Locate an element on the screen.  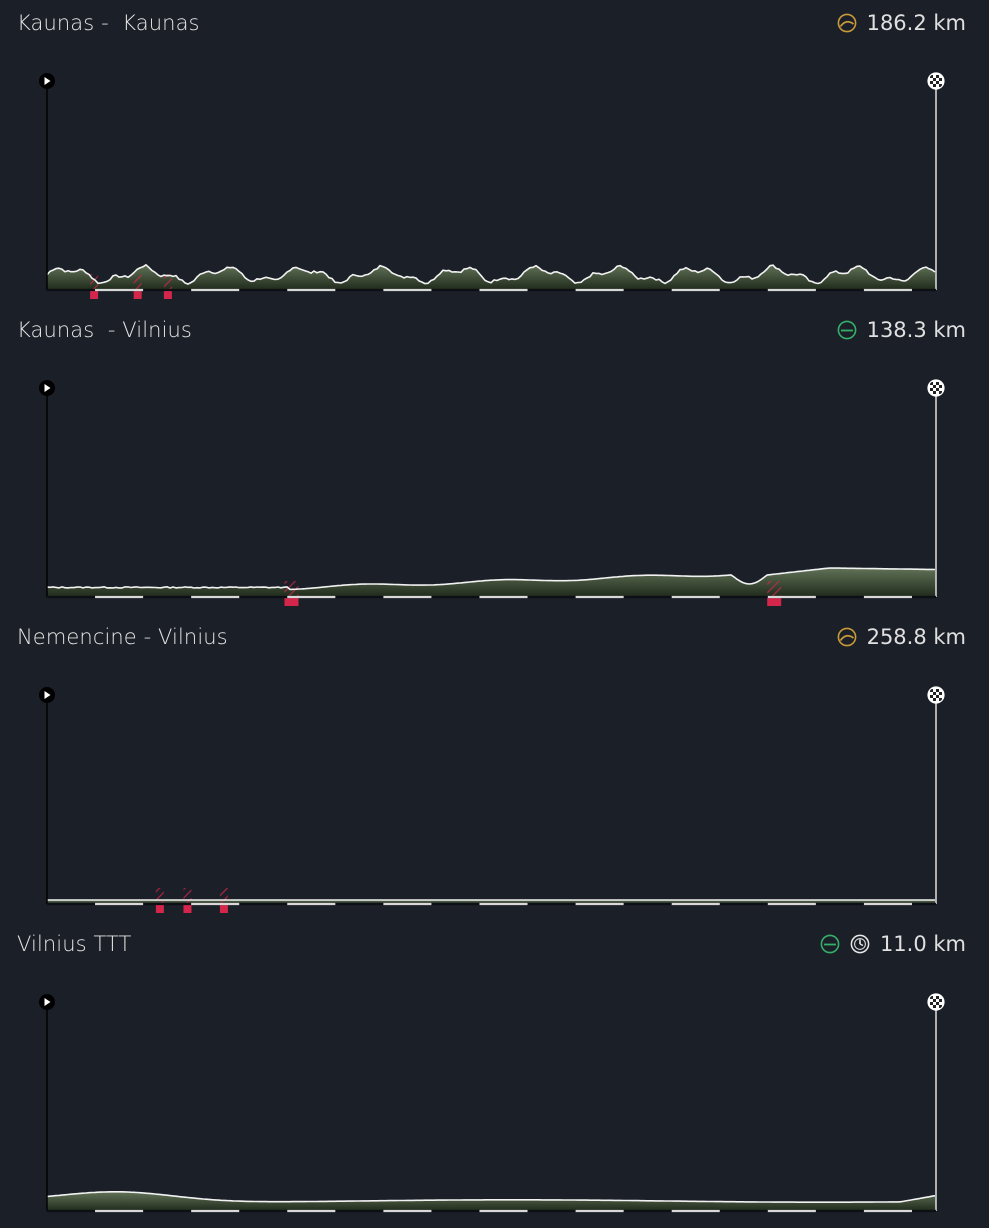
stage-distance: 186.2 km is located at coordinates (916, 23).